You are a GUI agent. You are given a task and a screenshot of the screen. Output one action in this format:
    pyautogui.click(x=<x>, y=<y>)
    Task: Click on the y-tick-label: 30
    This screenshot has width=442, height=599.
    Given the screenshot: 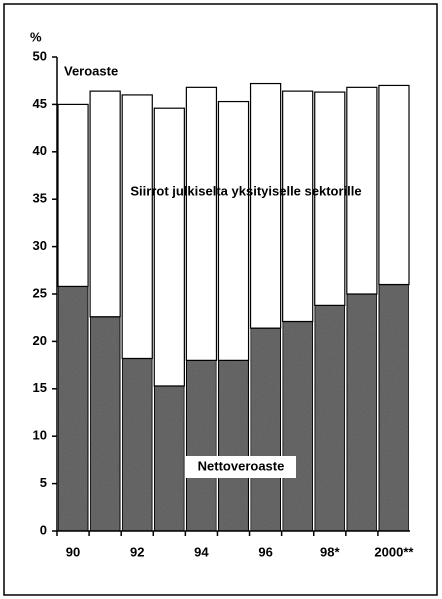 What is the action you would take?
    pyautogui.click(x=40, y=245)
    